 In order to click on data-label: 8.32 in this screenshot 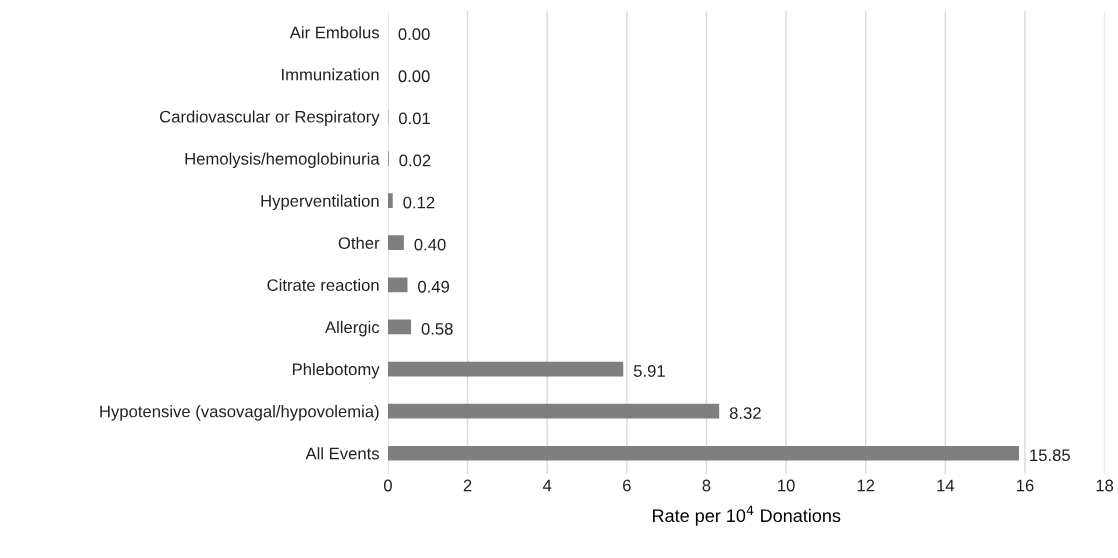, I will do `click(745, 413)`.